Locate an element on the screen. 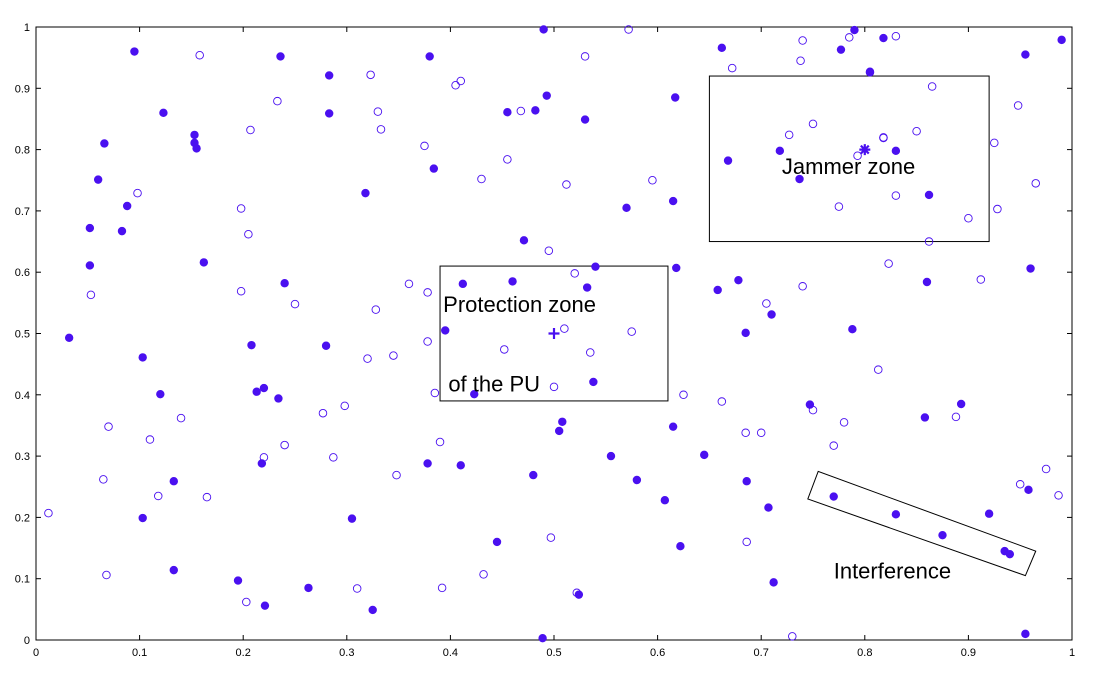  y-tick-label: 0.8 is located at coordinates (22, 151).